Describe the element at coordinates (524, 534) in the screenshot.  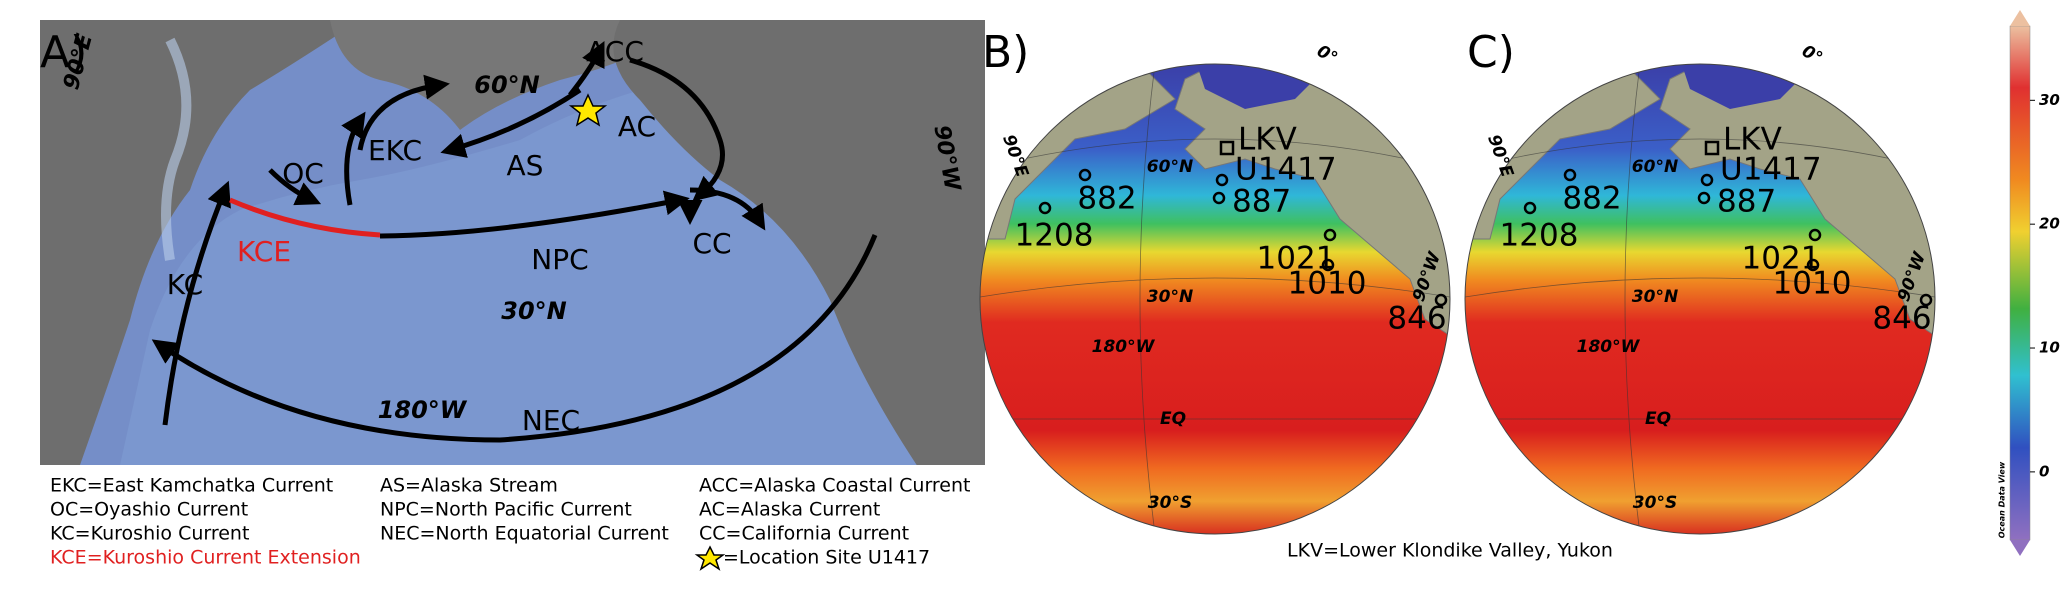
I see `legend-entry: NEC=North Equatorial Current` at that location.